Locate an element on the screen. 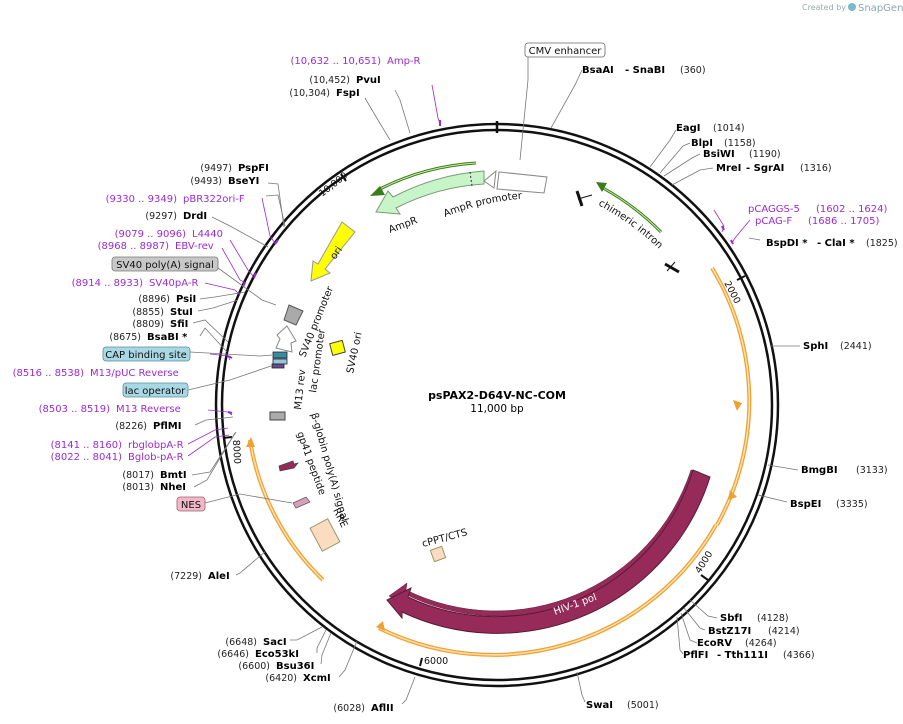  aflii-label: AflII is located at coordinates (382, 708).